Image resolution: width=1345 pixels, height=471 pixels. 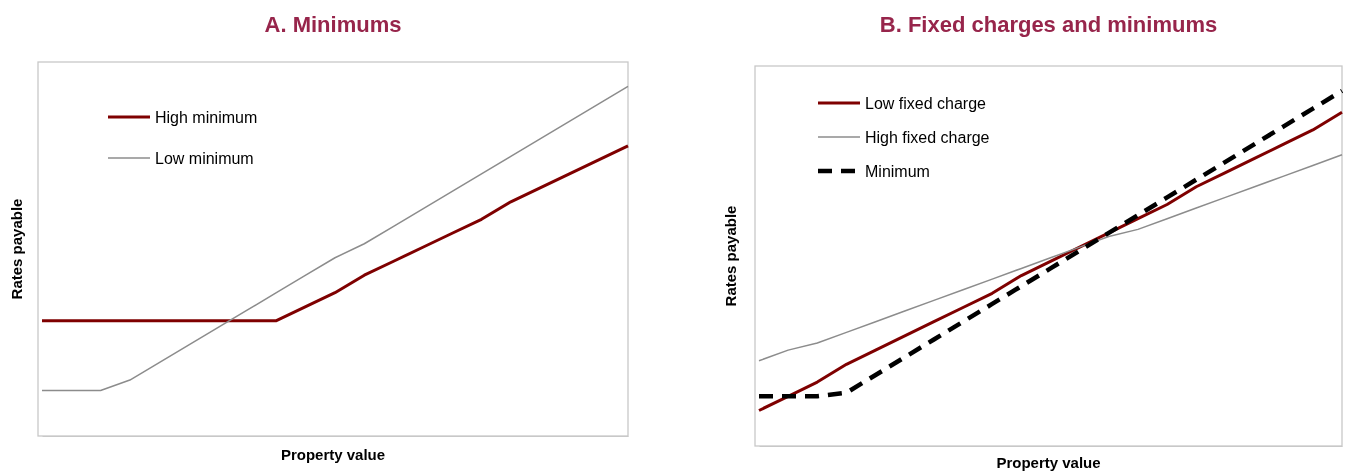 What do you see at coordinates (206, 117) in the screenshot?
I see `legend-label: High minimum` at bounding box center [206, 117].